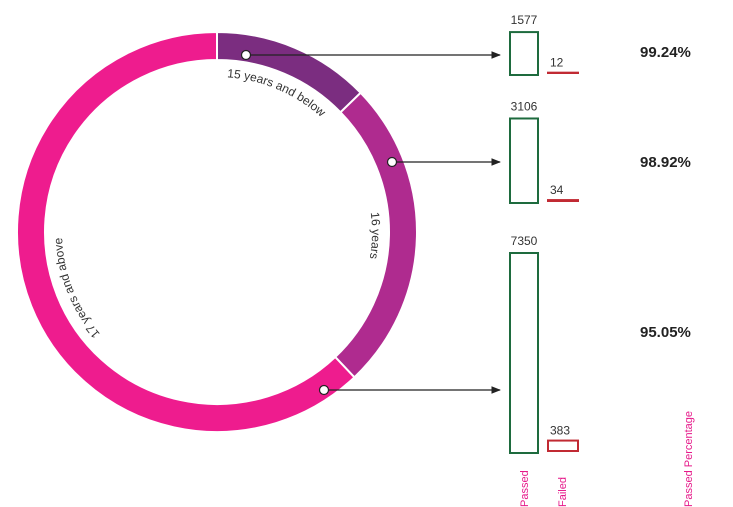 This screenshot has width=733, height=507. Describe the element at coordinates (560, 431) in the screenshot. I see `failed-value: 383` at that location.